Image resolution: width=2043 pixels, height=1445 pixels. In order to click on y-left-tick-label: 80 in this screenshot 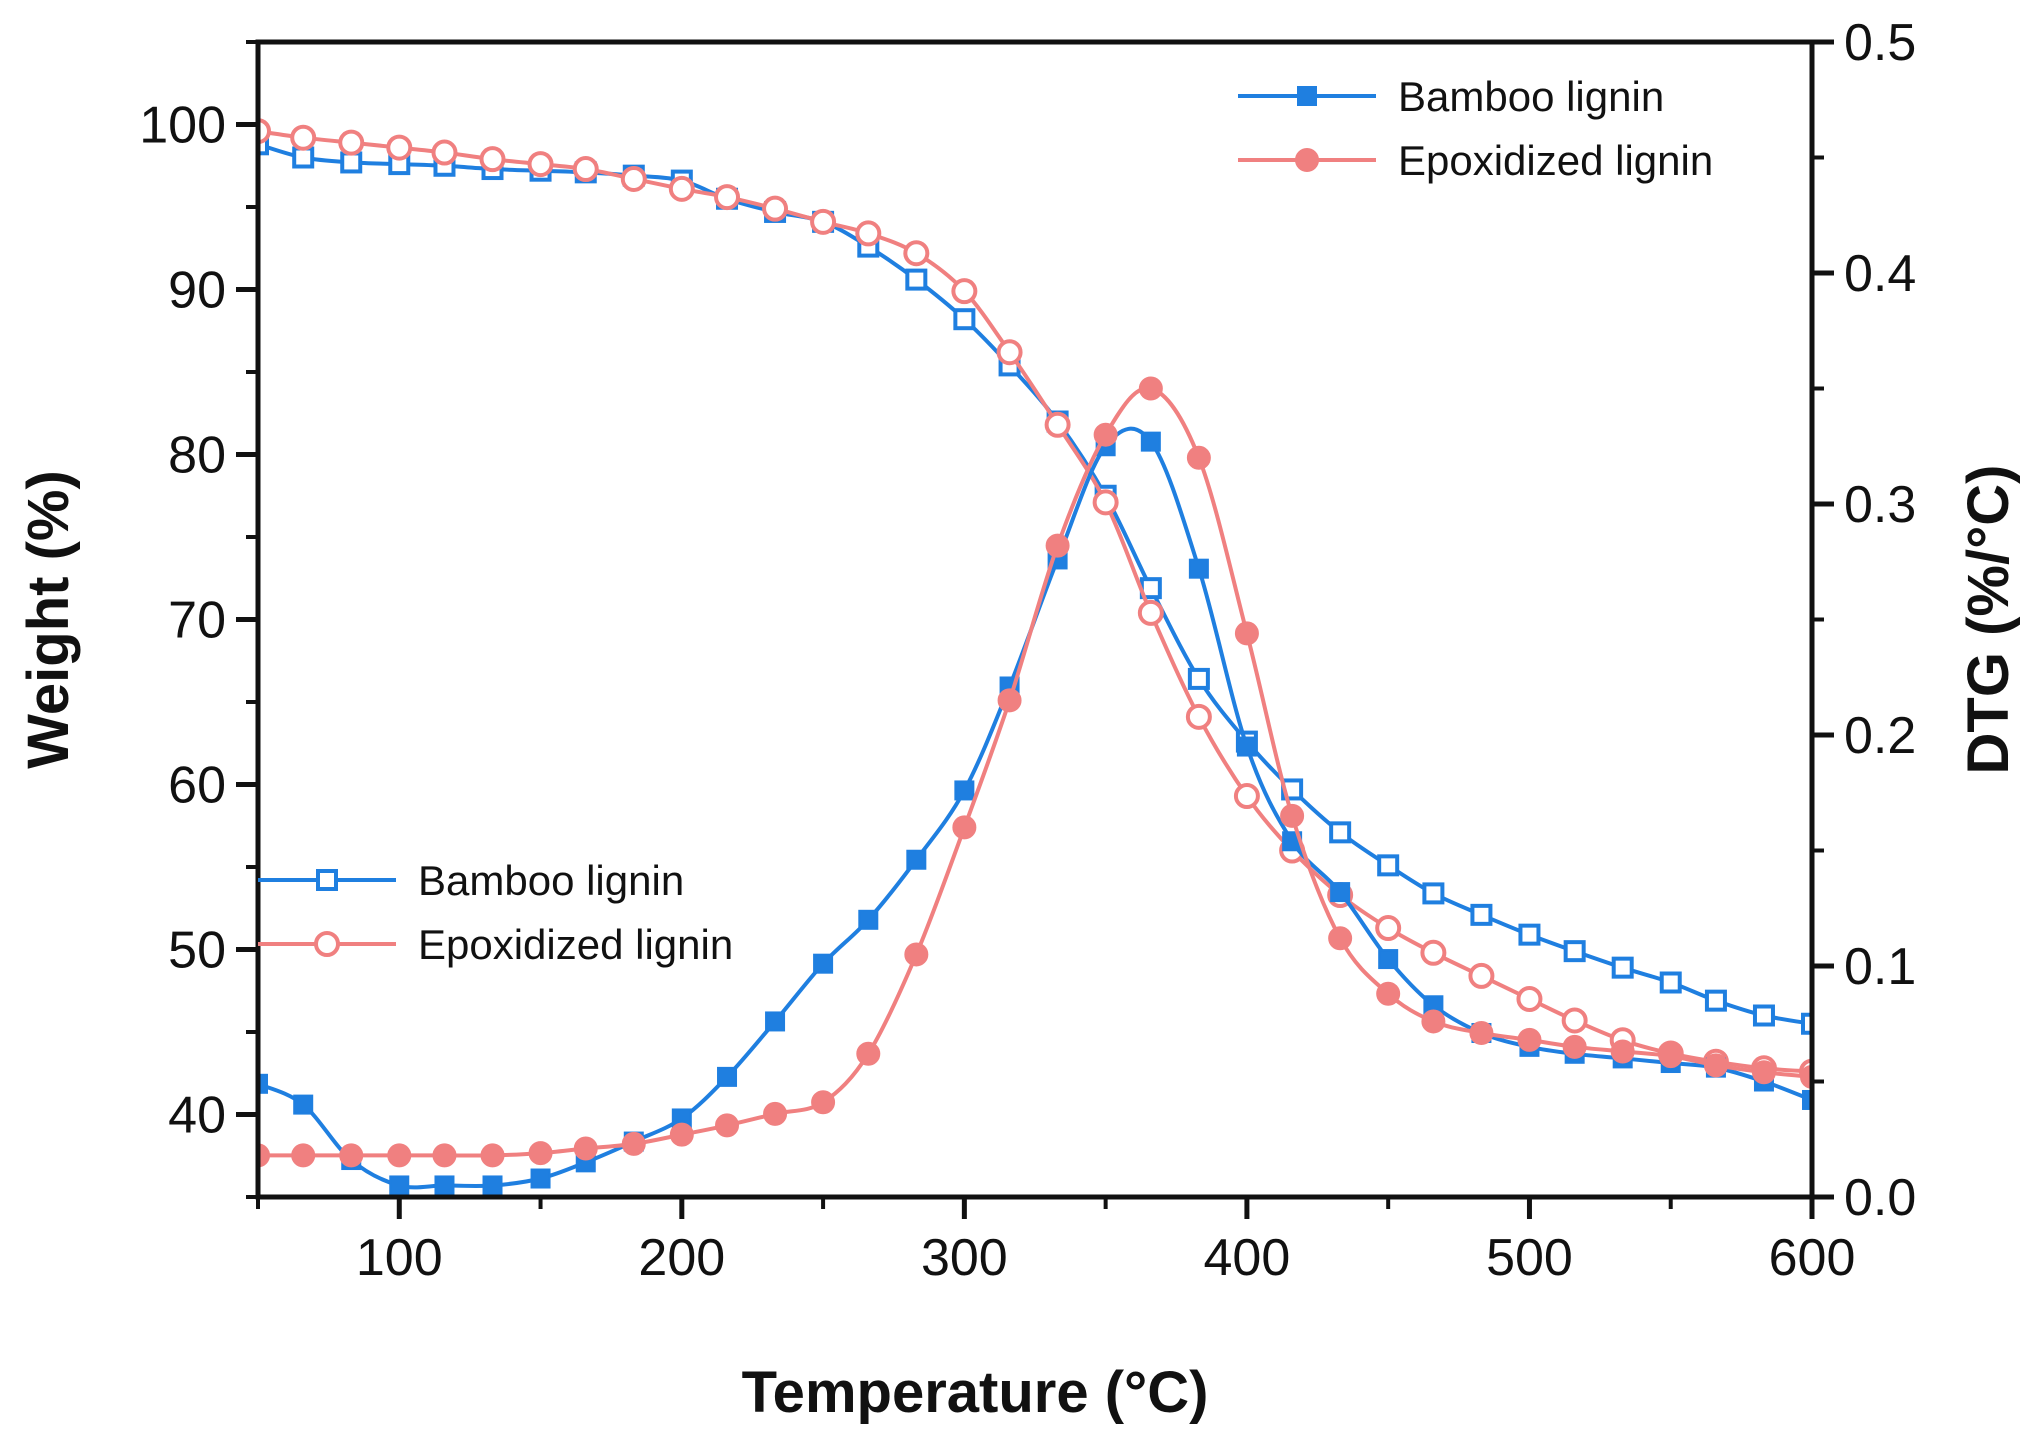, I will do `click(197, 456)`.